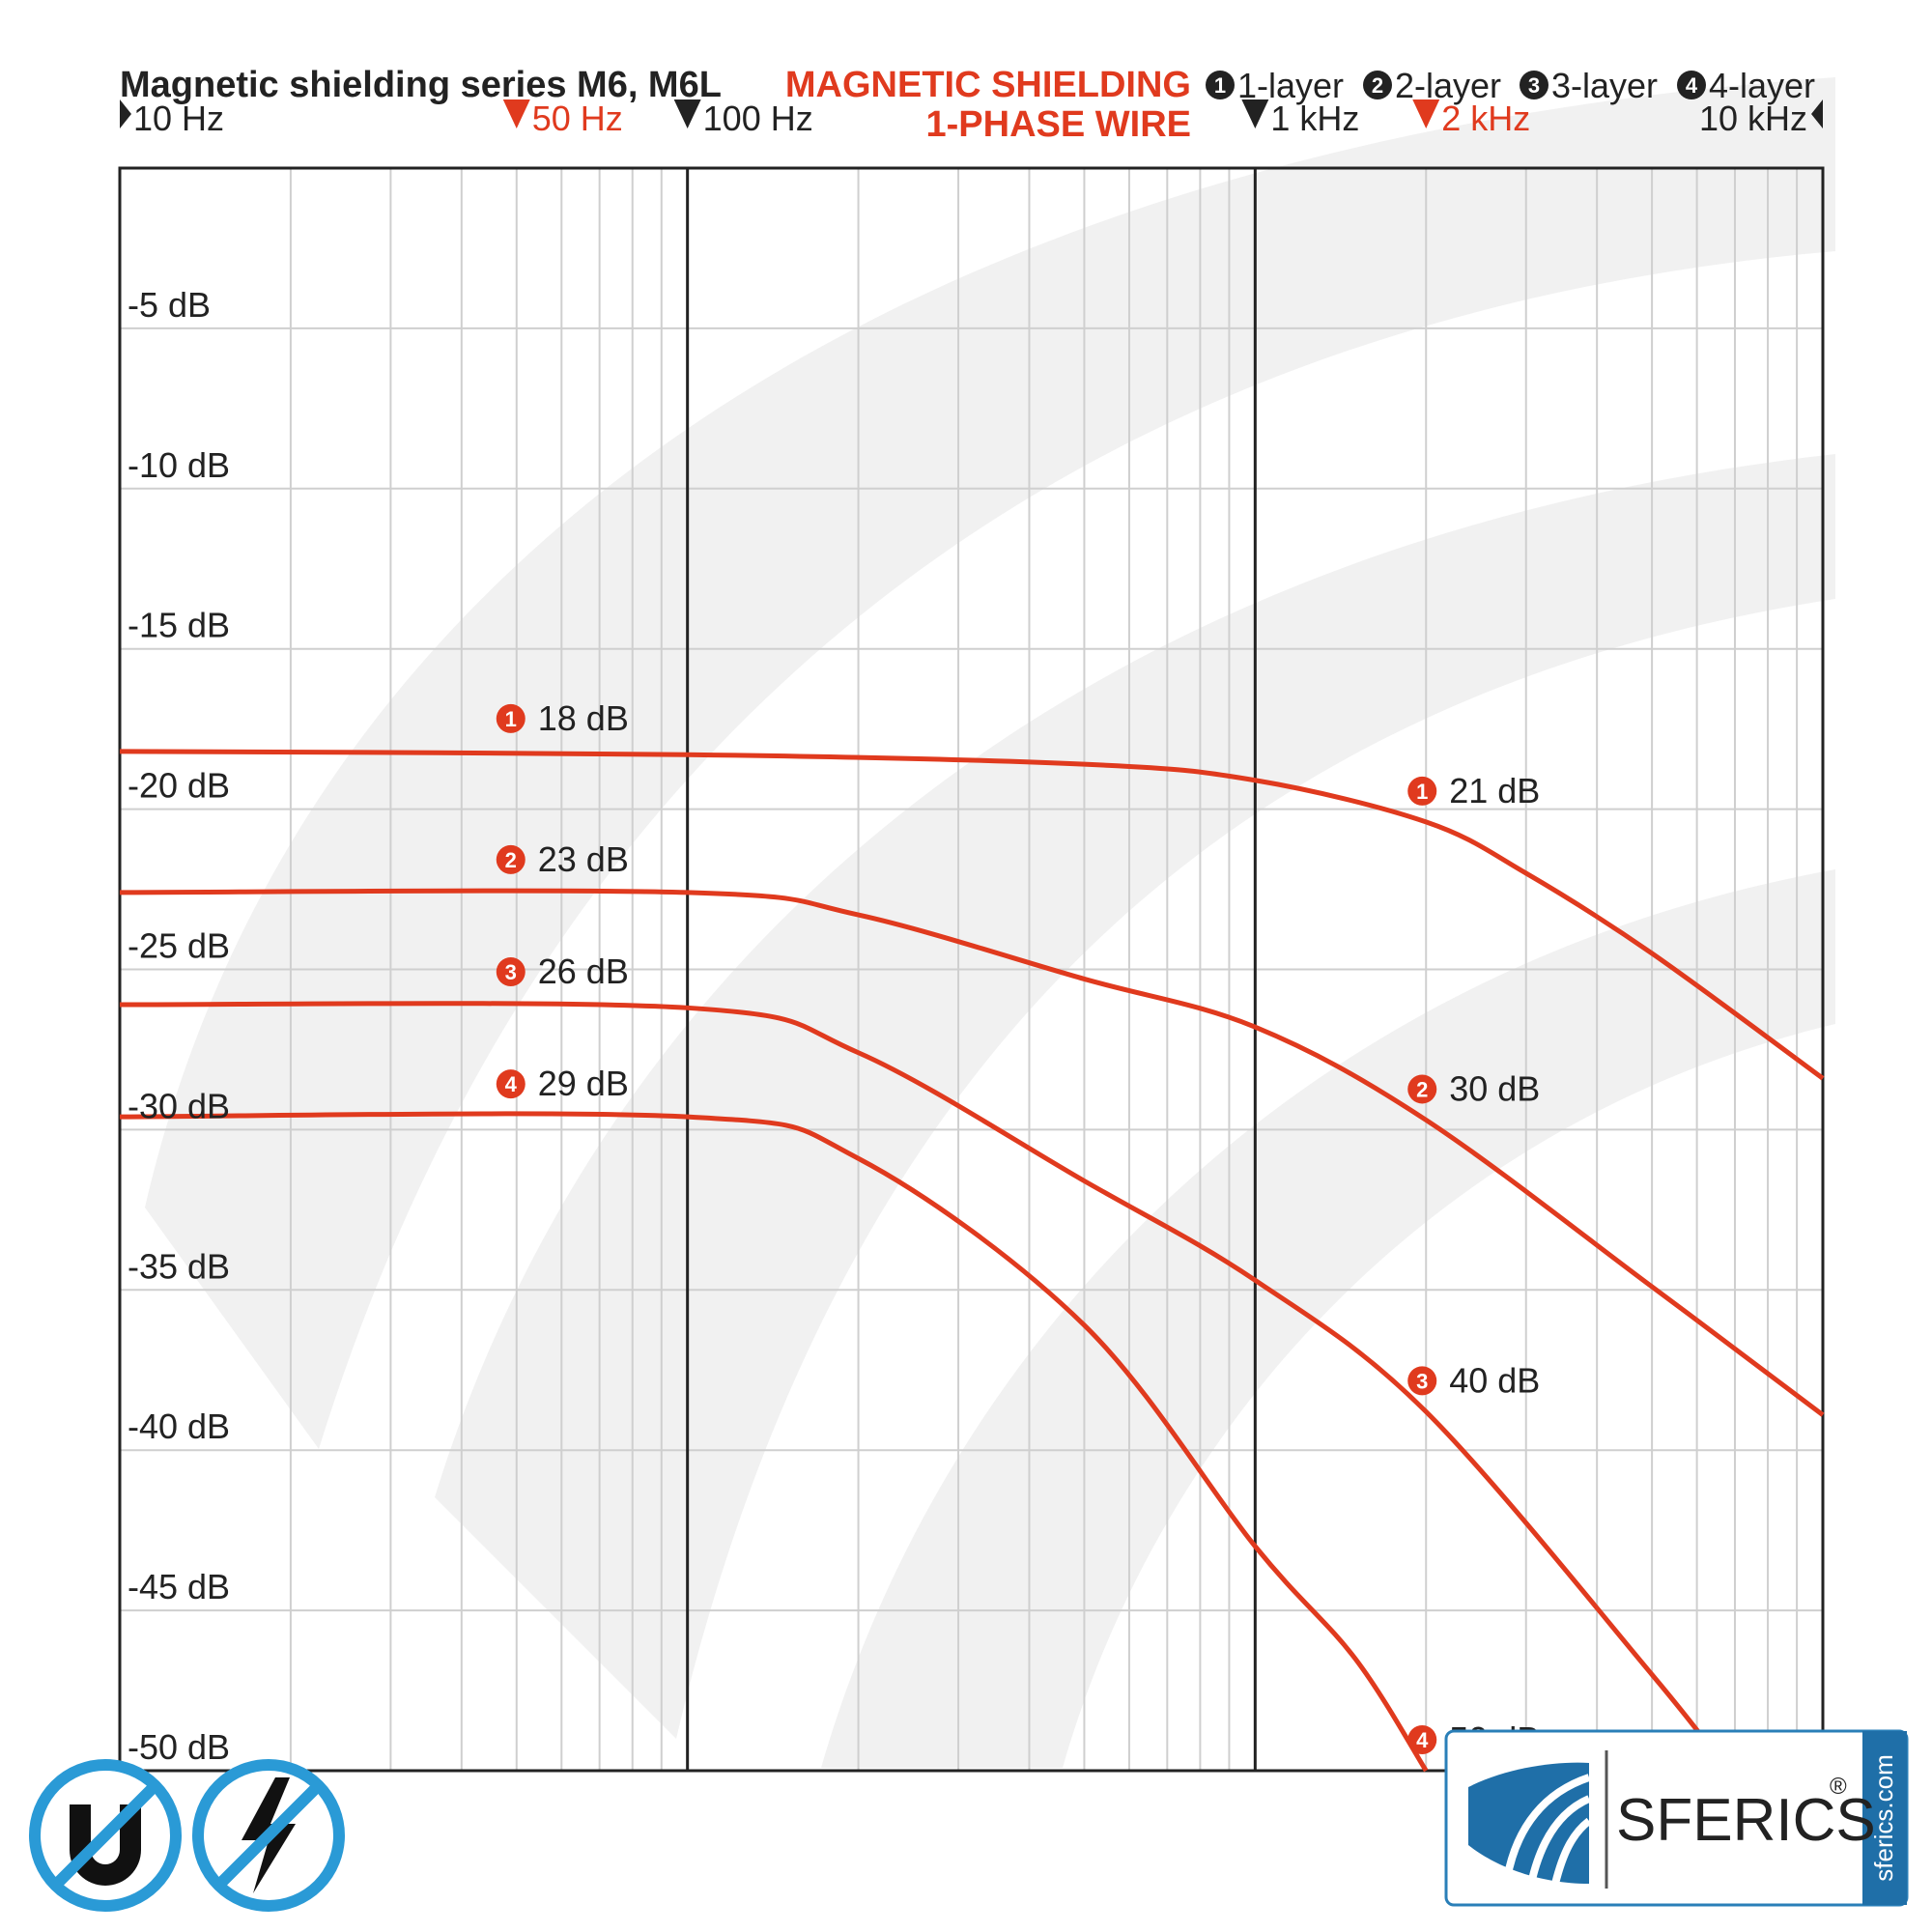  I want to click on legend-marker-number: 3, so click(1534, 85).